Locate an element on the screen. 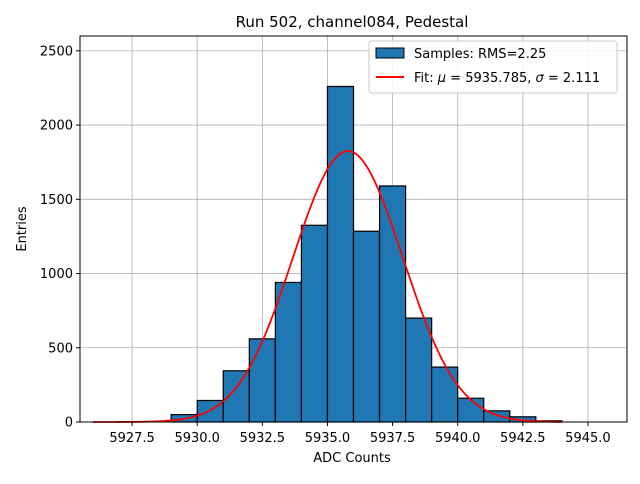 The height and width of the screenshot is (484, 640). chart-title: Run 502, channel084, Pedestal is located at coordinates (352, 22).